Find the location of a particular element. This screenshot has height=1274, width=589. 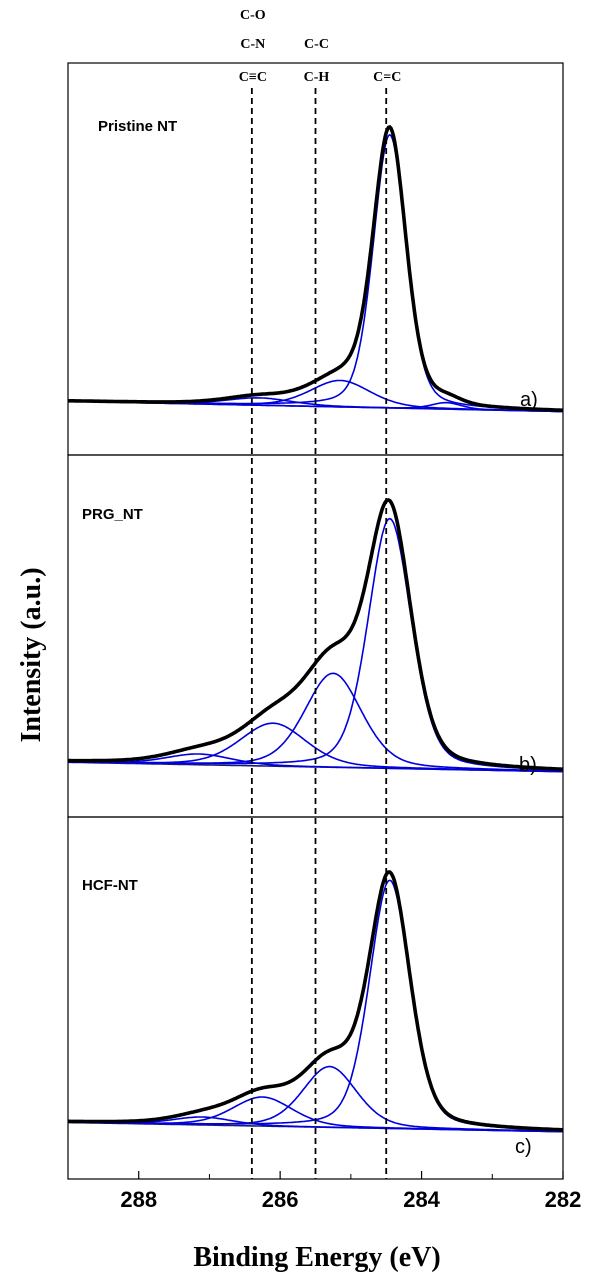

x-axis-label: Binding Energy (eV) is located at coordinates (316, 1257).